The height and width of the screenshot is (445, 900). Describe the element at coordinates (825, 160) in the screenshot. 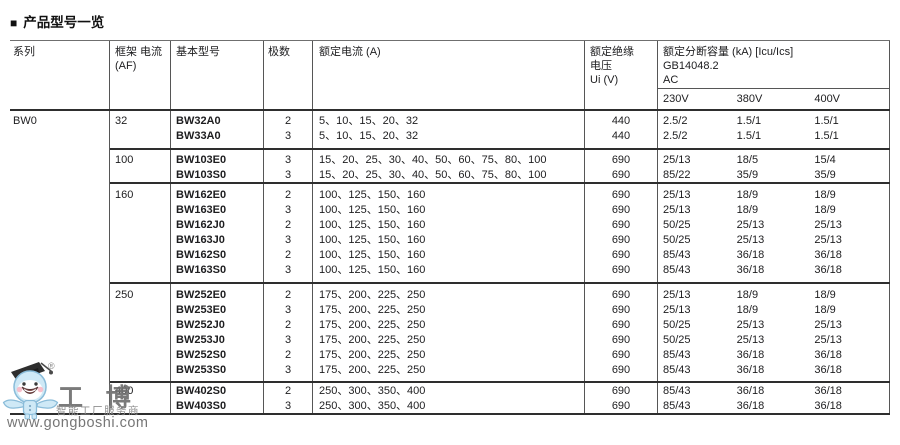

I see `ka-400v: 15/4` at that location.